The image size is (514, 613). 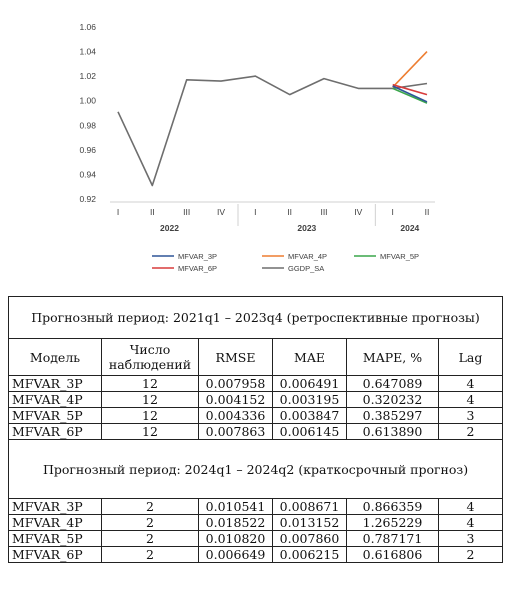 I want to click on table-row: MFVAR_5P 12 0.004336 0.003847 0.385297 3, so click(x=256, y=415).